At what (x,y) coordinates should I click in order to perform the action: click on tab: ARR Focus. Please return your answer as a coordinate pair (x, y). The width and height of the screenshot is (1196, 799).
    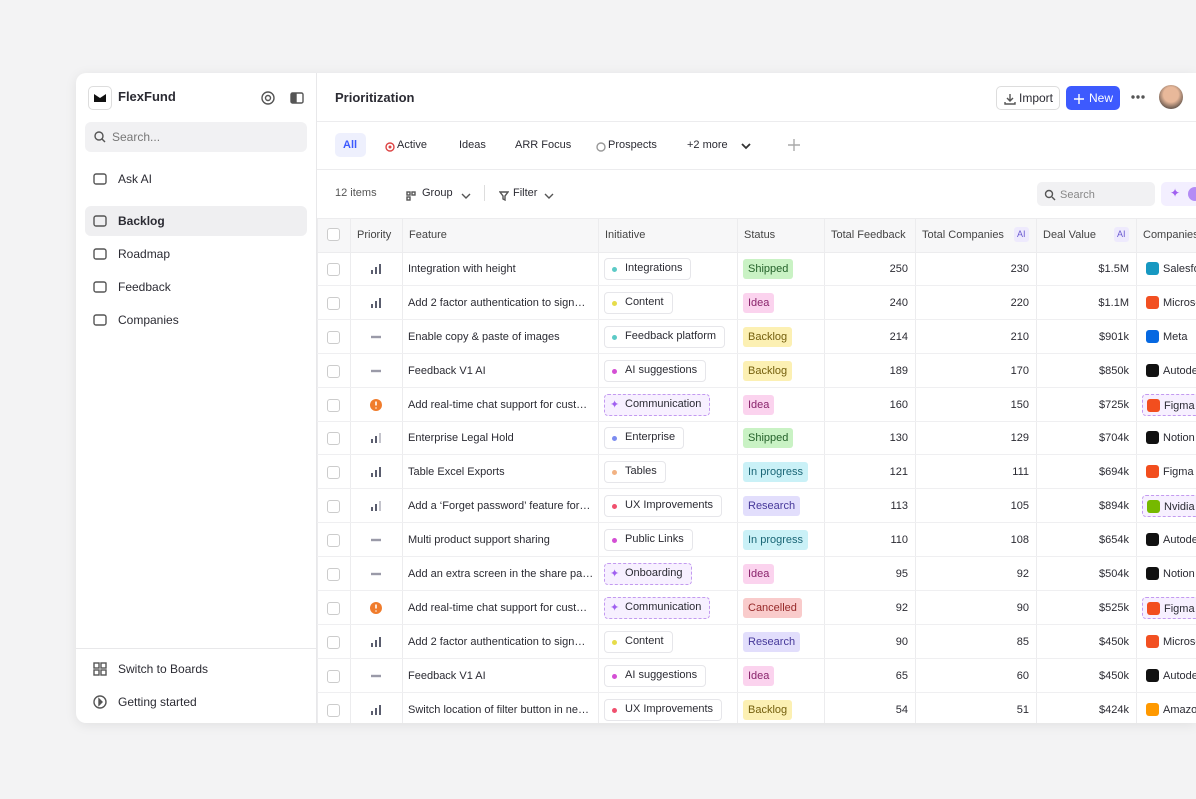
    Looking at the image, I should click on (543, 145).